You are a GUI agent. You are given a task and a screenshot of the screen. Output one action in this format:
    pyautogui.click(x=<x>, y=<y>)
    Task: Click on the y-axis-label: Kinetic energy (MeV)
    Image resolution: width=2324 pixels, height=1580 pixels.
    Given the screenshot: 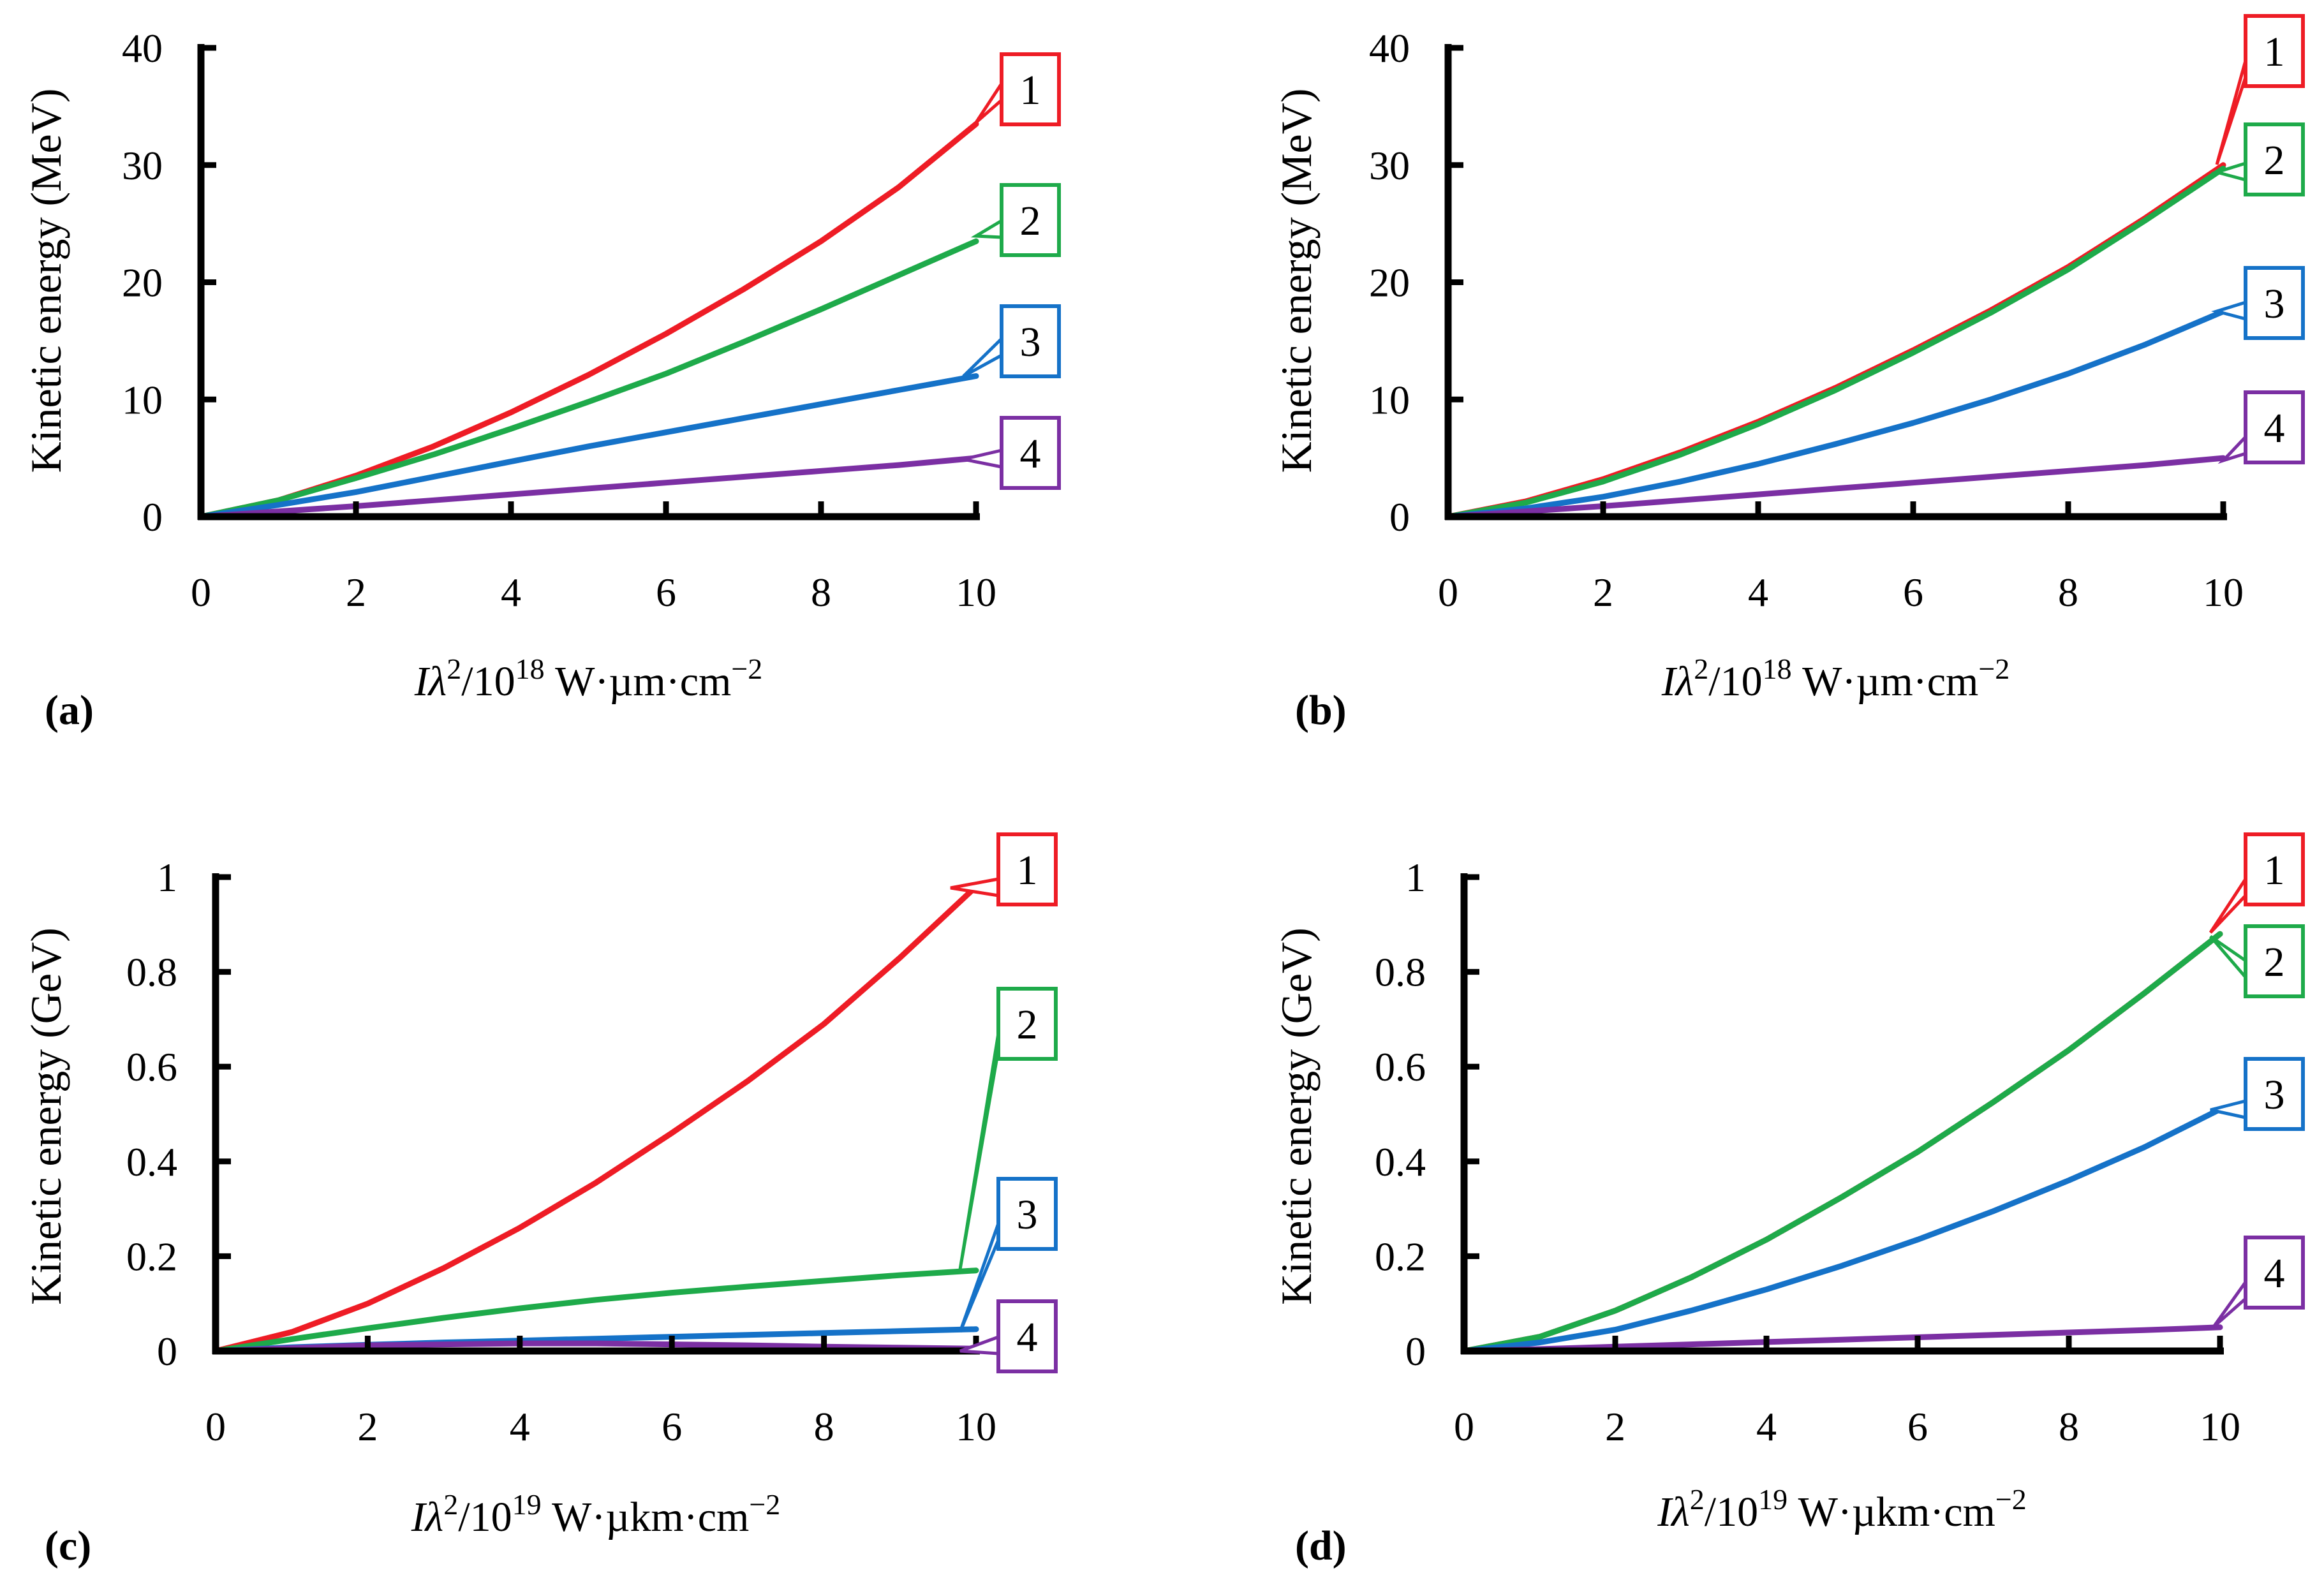 What is the action you would take?
    pyautogui.click(x=46, y=281)
    